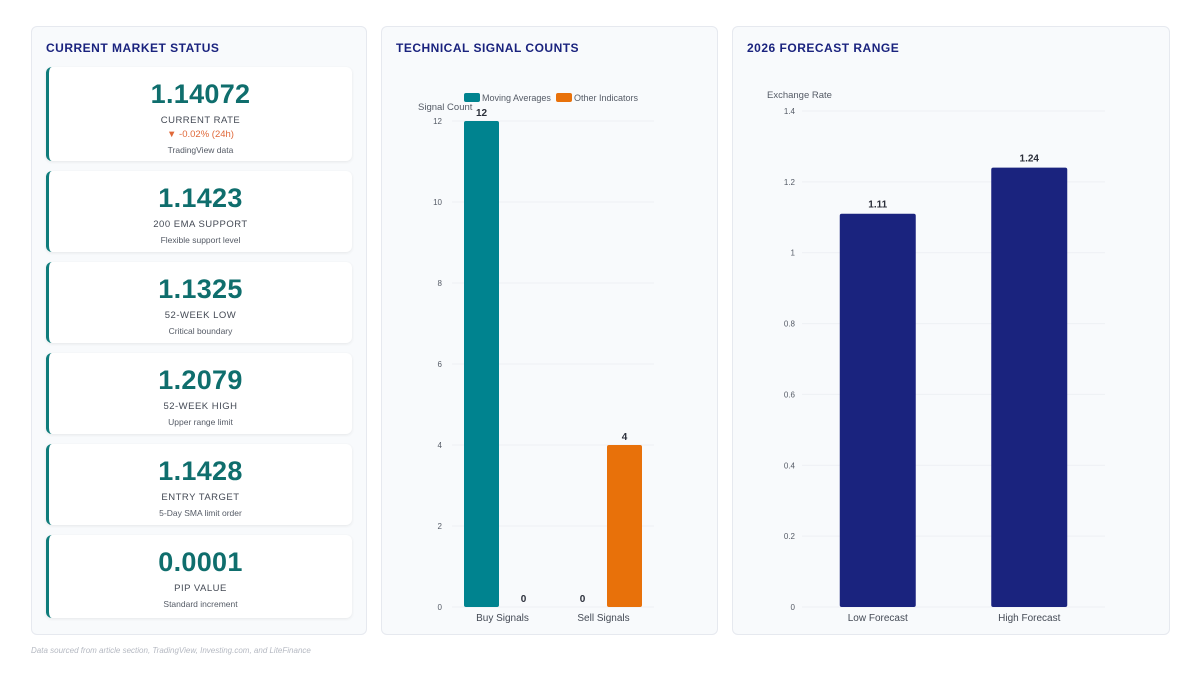 Image resolution: width=1200 pixels, height=675 pixels. What do you see at coordinates (200, 471) in the screenshot?
I see `entry-target-value: 1.1428` at bounding box center [200, 471].